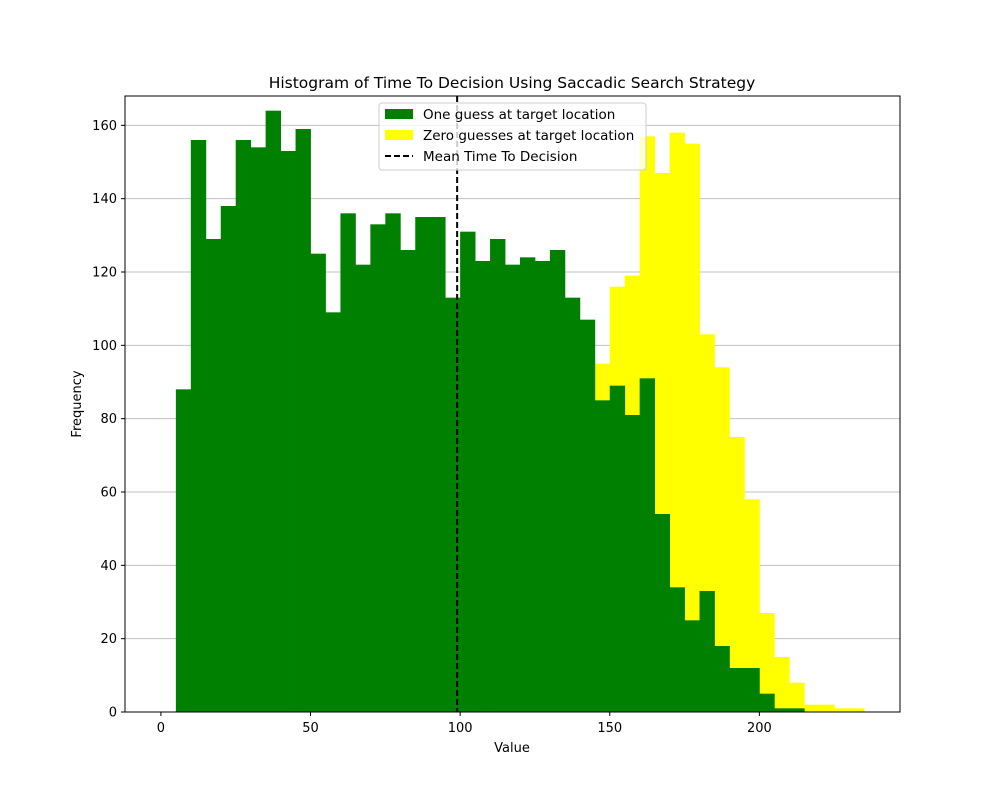 Image resolution: width=1000 pixels, height=800 pixels. Describe the element at coordinates (399, 114) in the screenshot. I see `legend-swatch-one-guess` at that location.